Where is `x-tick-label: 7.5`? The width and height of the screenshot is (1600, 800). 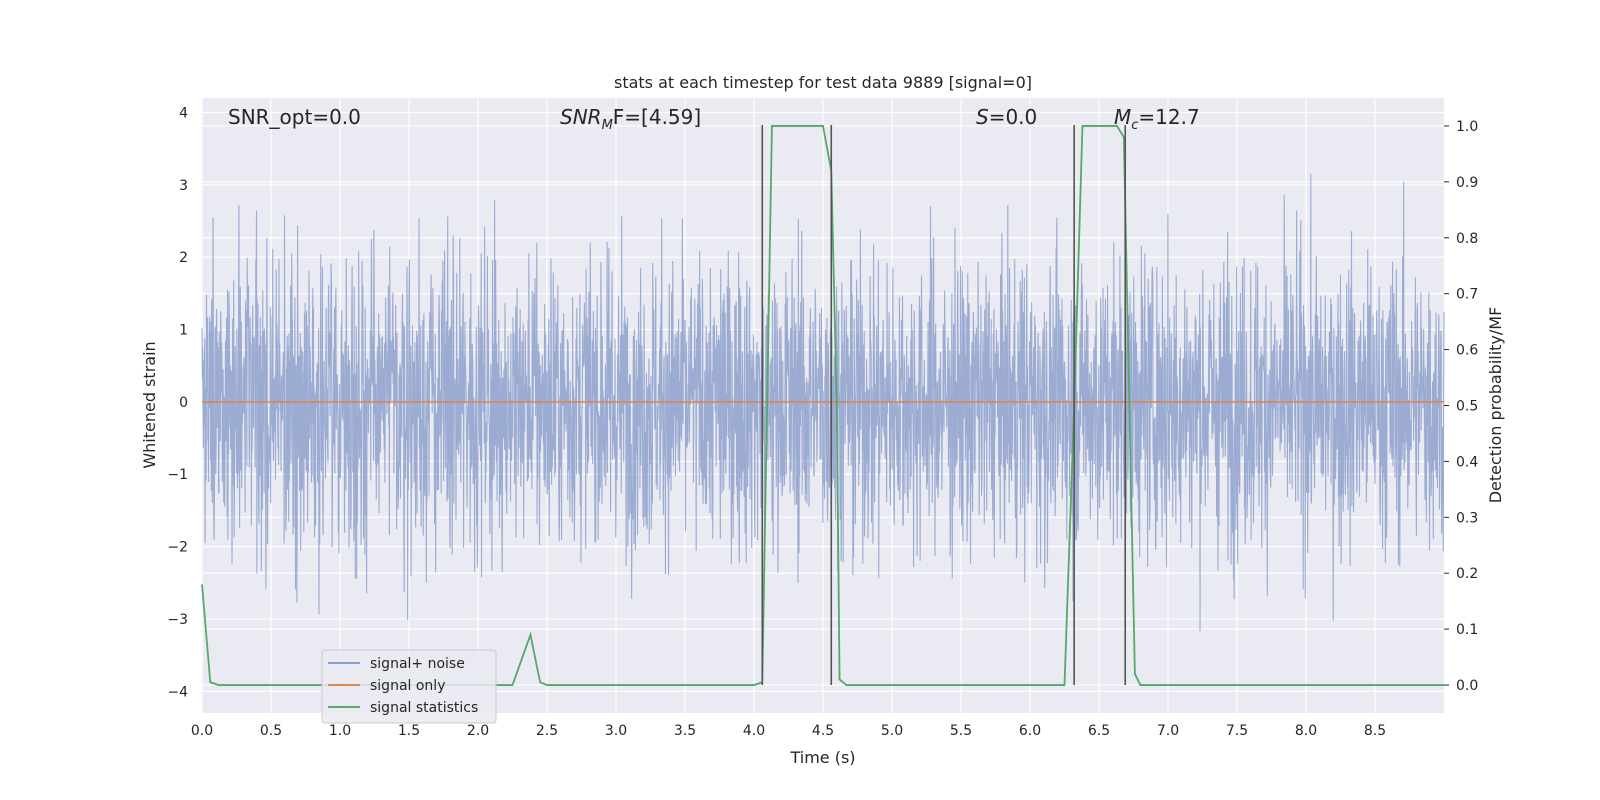
x-tick-label: 7.5 is located at coordinates (1237, 731).